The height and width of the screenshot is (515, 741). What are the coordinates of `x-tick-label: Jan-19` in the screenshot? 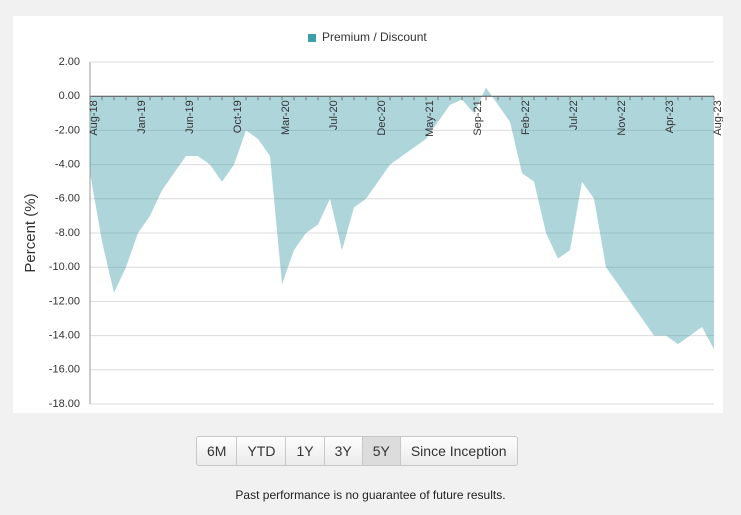 It's located at (142, 117).